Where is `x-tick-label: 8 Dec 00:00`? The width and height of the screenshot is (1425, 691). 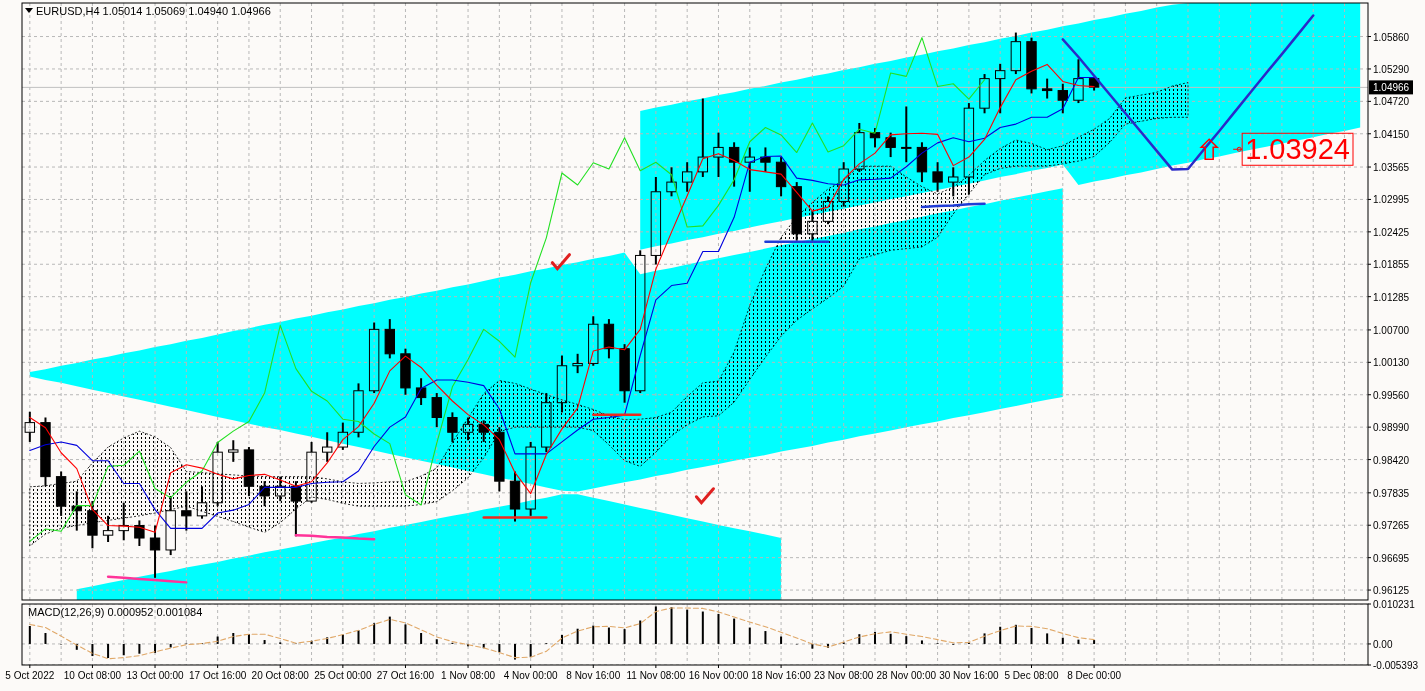
x-tick-label: 8 Dec 00:00 is located at coordinates (1094, 675).